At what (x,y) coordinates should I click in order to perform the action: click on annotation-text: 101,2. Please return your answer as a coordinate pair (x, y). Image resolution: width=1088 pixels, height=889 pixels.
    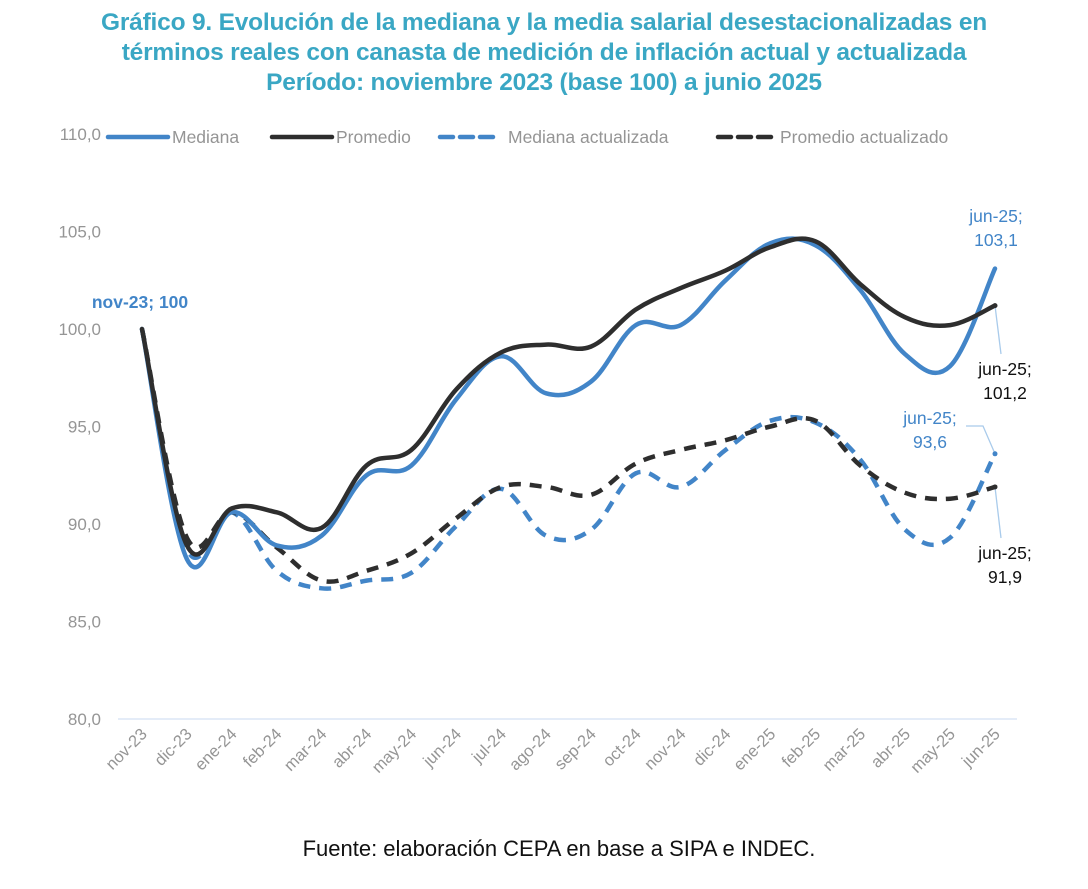
    Looking at the image, I should click on (1005, 393).